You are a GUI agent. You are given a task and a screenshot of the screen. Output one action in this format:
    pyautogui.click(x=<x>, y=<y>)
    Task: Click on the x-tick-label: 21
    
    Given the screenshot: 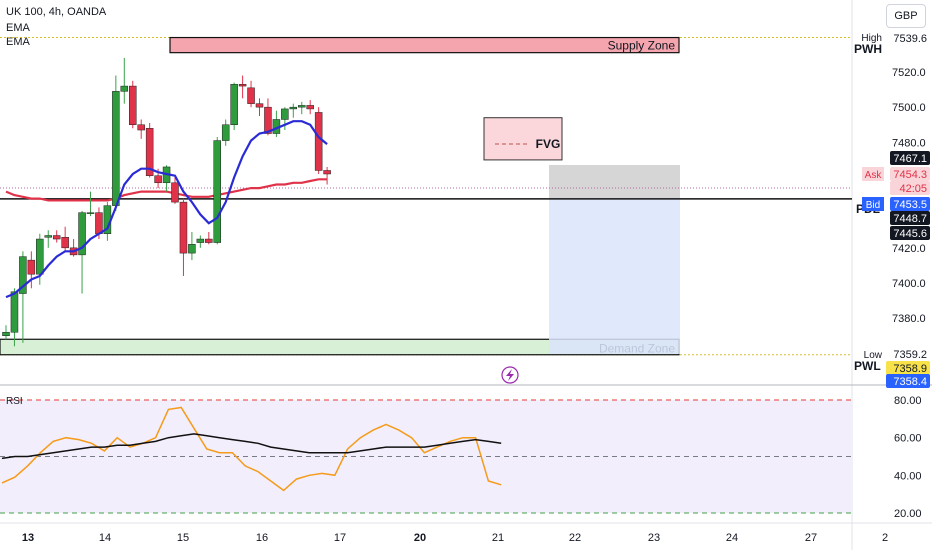 What is the action you would take?
    pyautogui.click(x=498, y=538)
    